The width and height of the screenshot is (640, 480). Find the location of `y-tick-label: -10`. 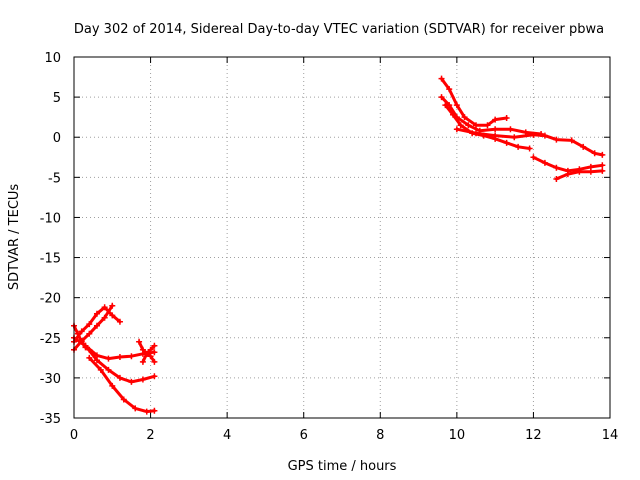

y-tick-label: -10 is located at coordinates (50, 218).